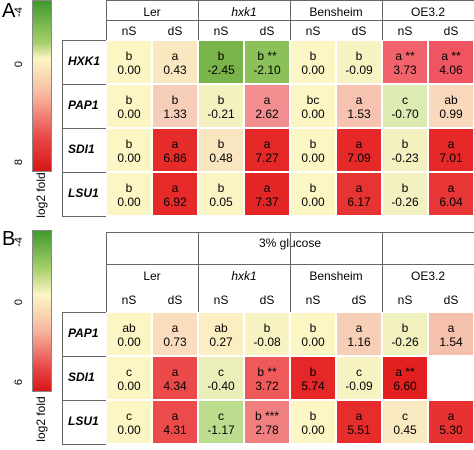 This screenshot has height=450, width=474. What do you see at coordinates (267, 334) in the screenshot?
I see `heatmap-cell: b -0.08` at bounding box center [267, 334].